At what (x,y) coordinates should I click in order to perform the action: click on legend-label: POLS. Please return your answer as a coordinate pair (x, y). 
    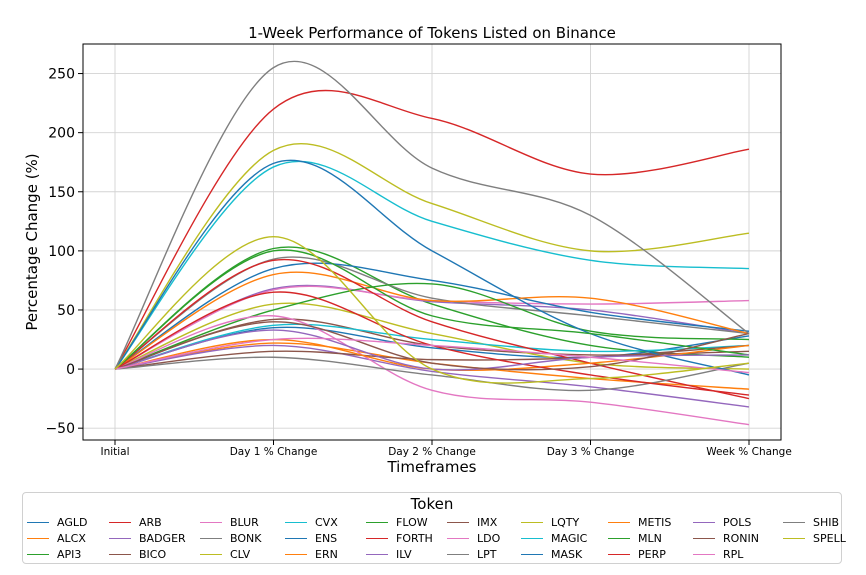
    Looking at the image, I should click on (737, 522).